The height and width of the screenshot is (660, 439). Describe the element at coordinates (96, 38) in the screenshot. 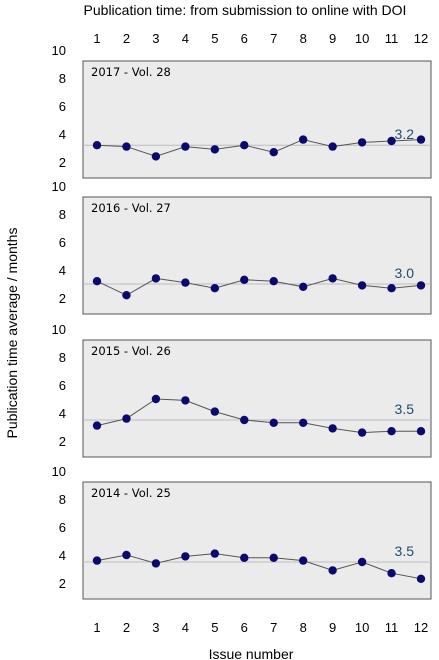

I see `top-x-tick-label: 1` at that location.